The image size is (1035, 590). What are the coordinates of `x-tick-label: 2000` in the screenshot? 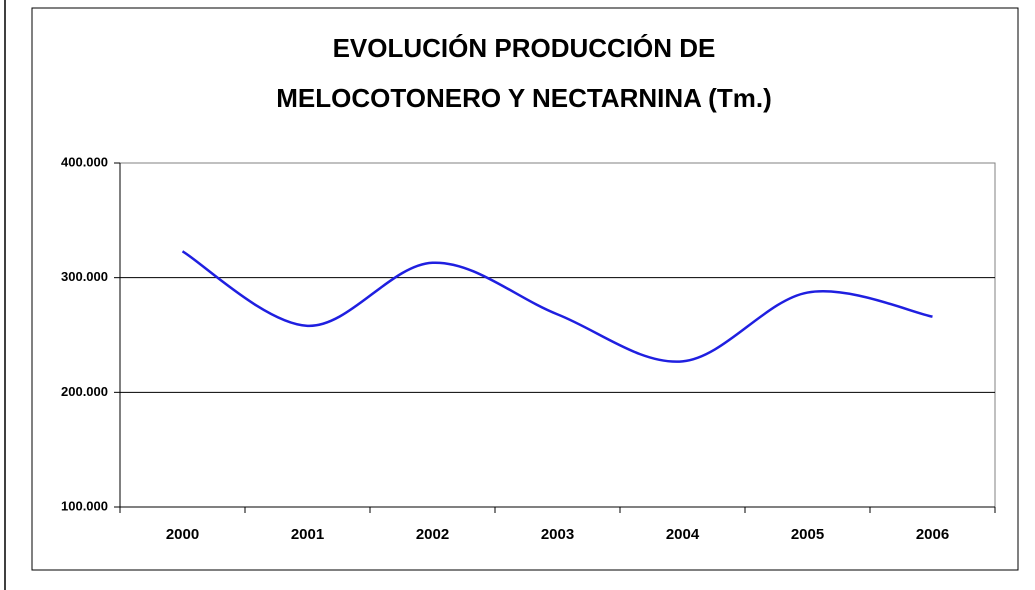 It's located at (182, 534).